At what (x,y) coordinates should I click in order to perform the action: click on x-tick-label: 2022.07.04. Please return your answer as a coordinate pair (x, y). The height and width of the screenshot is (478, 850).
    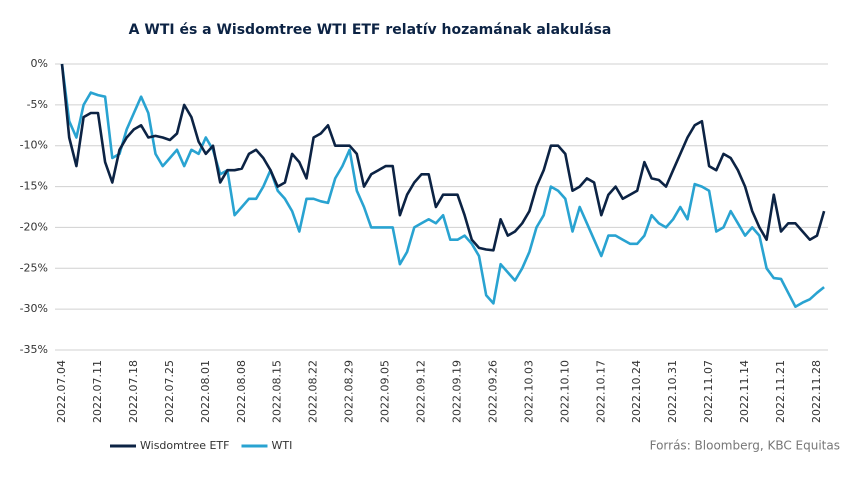
    Looking at the image, I should click on (61, 391).